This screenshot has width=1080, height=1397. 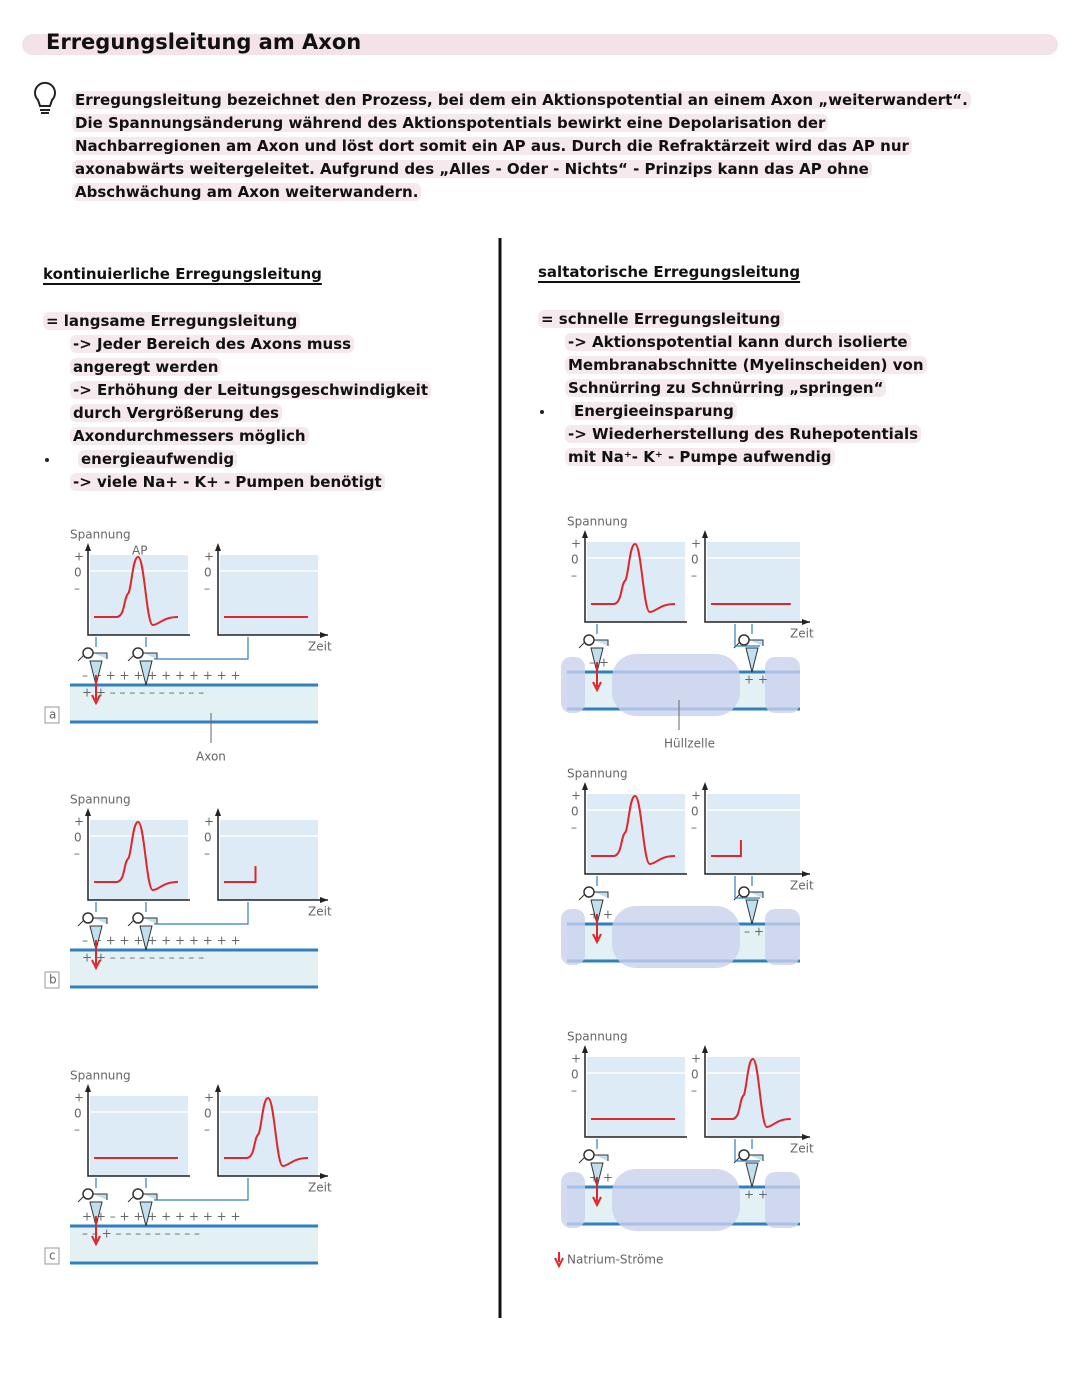 What do you see at coordinates (143, 958) in the screenshot?
I see `charge-row: + + – – – – – – – – – –` at bounding box center [143, 958].